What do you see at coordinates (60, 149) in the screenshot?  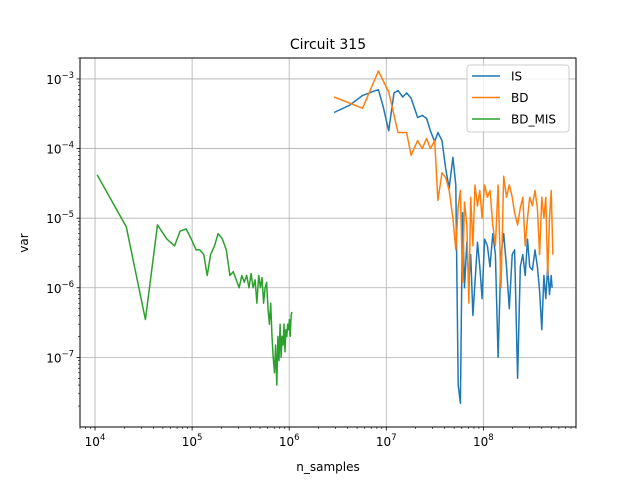 I see `y-tick-label: 10⁻⁴` at bounding box center [60, 149].